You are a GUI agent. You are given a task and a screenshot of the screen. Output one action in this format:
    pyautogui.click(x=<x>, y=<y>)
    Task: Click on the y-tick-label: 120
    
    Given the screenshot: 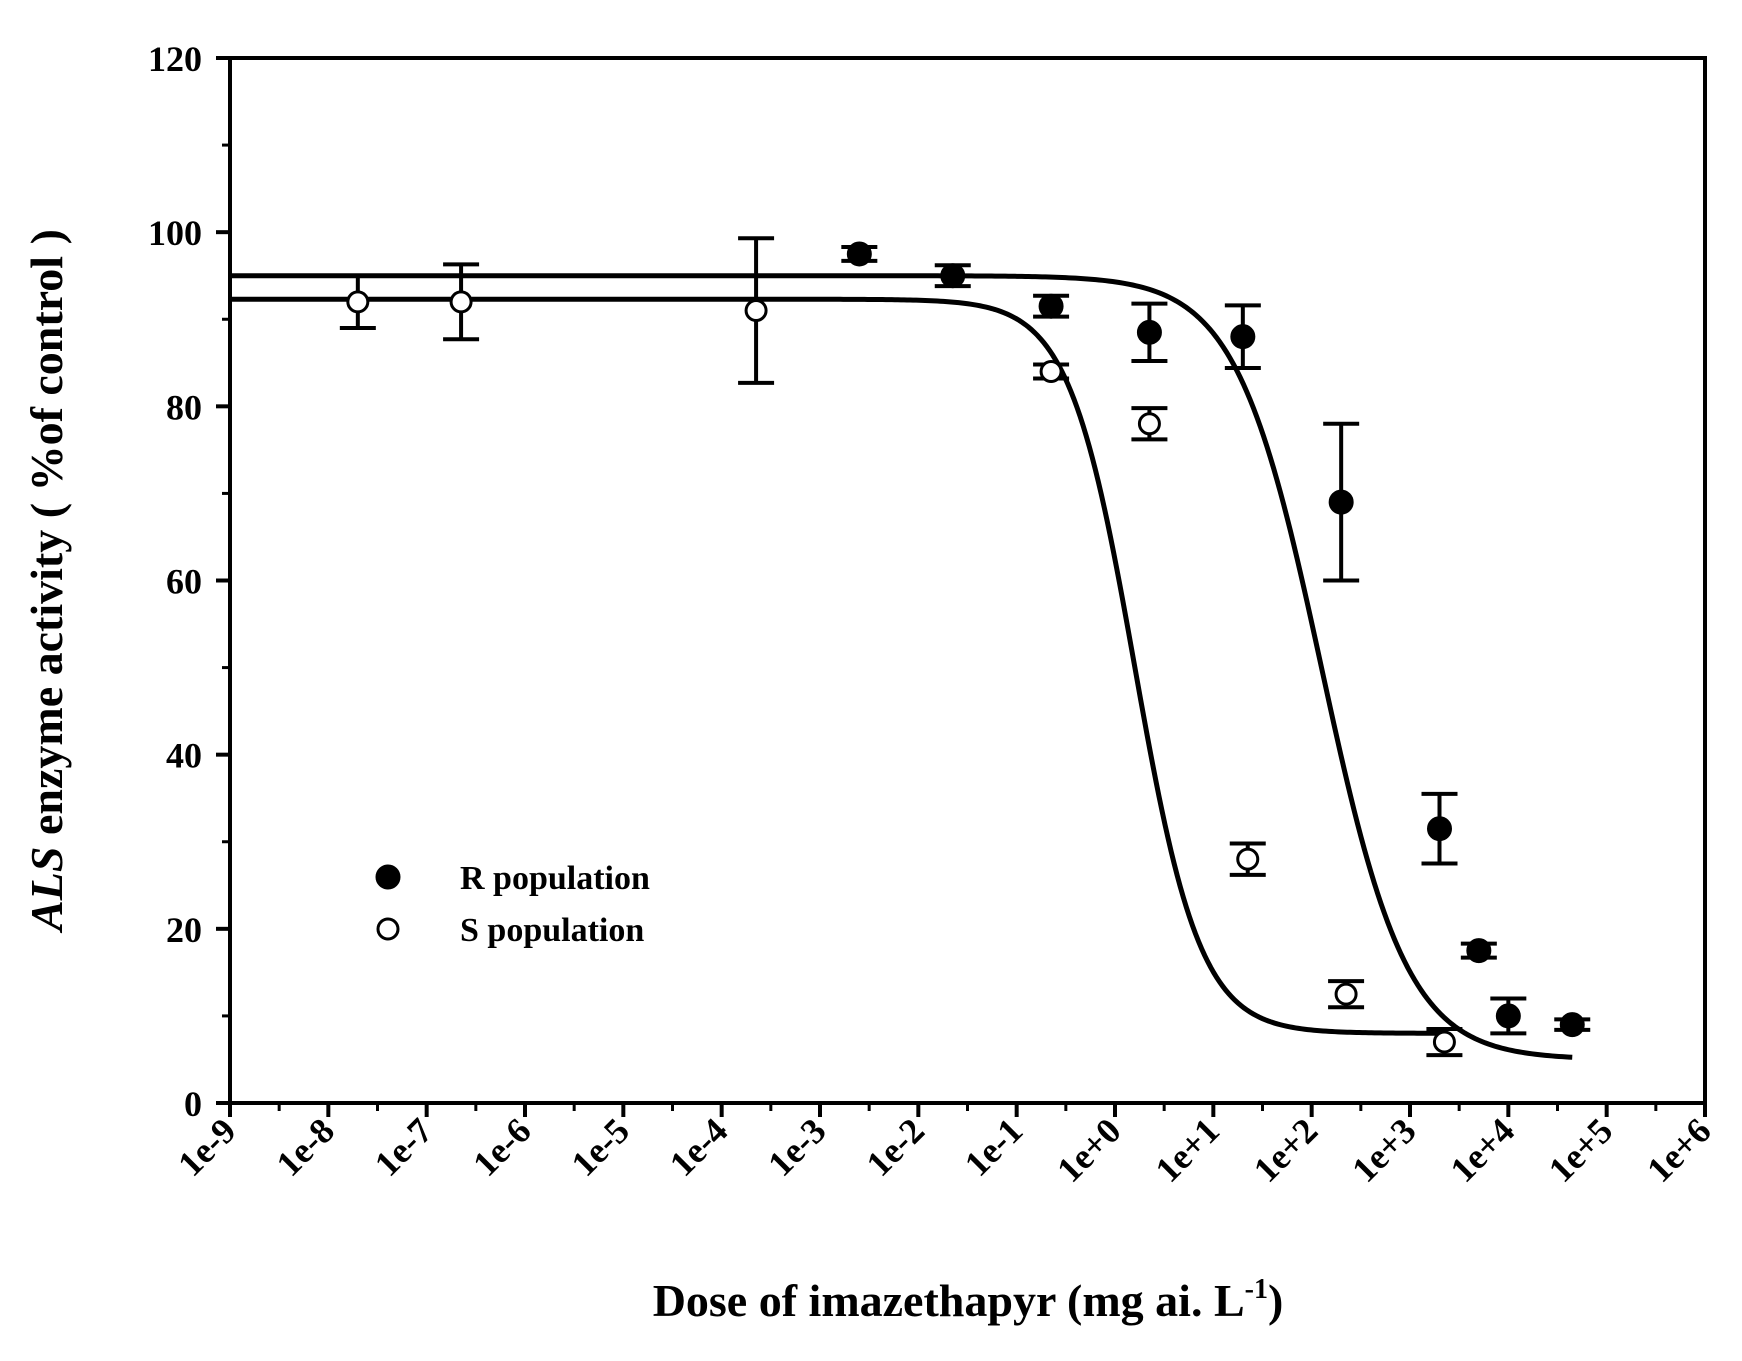 What is the action you would take?
    pyautogui.click(x=175, y=59)
    